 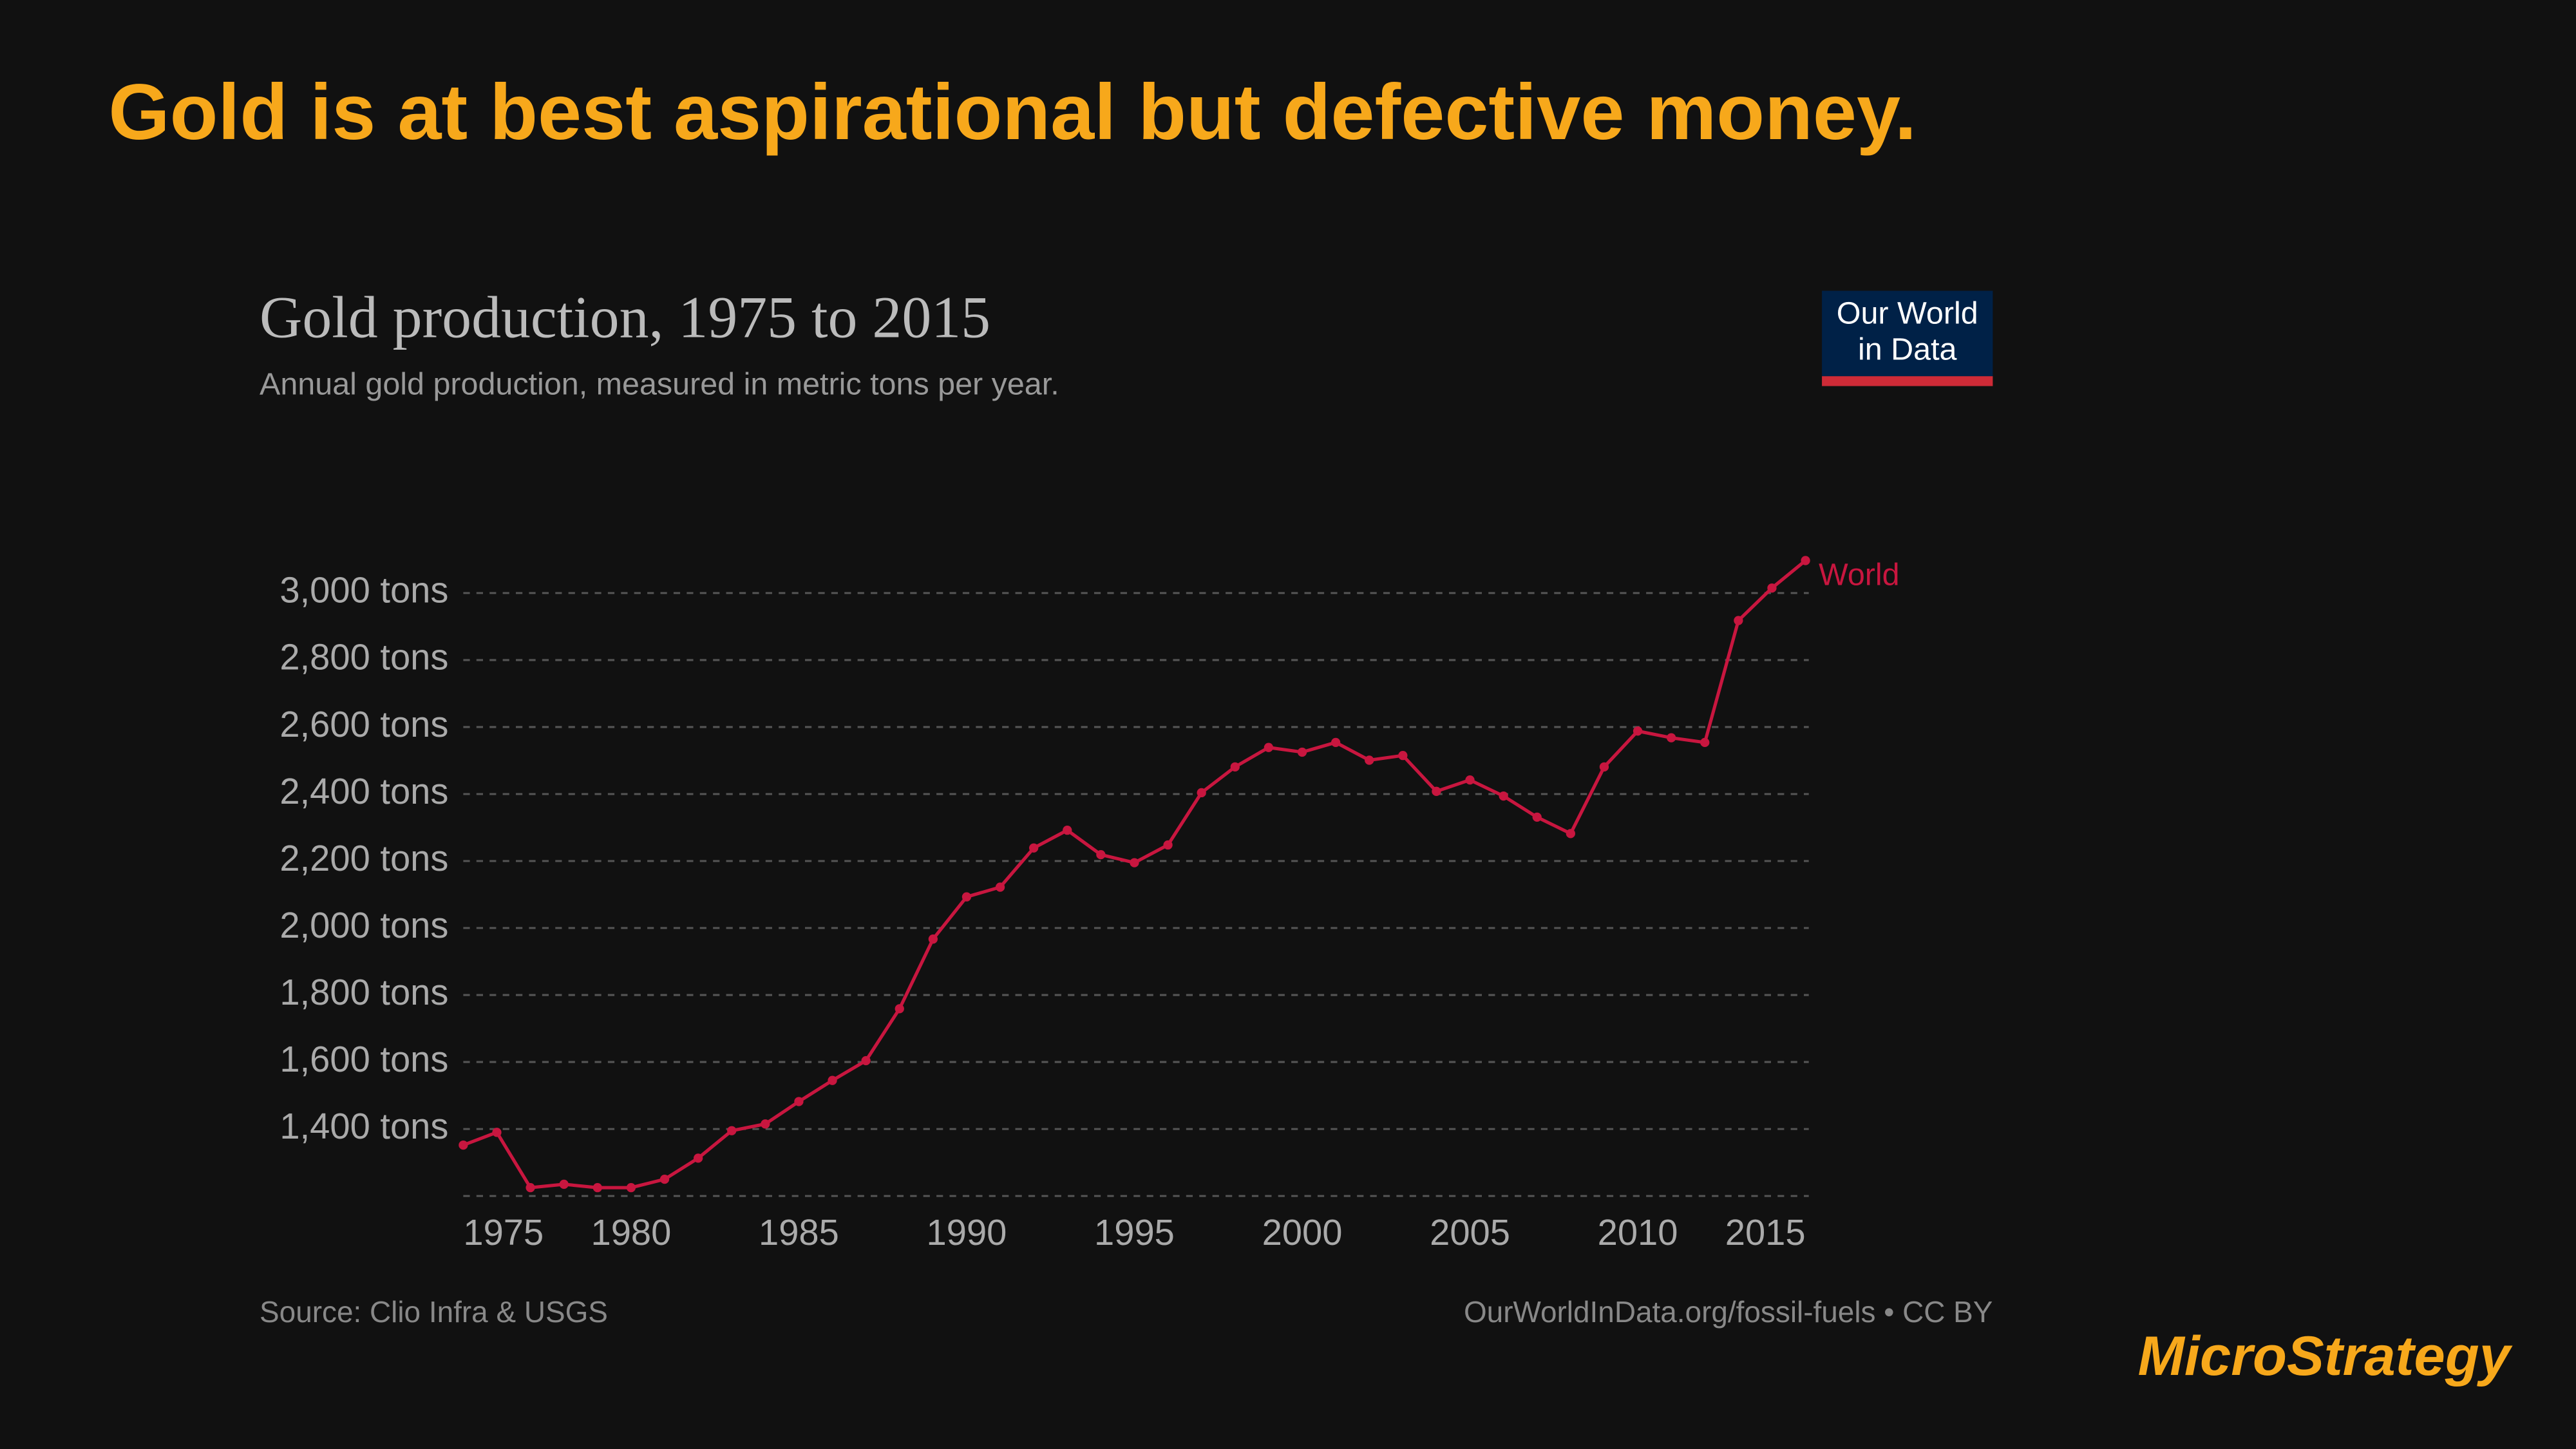 I want to click on x-tick-label: 1990, so click(x=967, y=1232).